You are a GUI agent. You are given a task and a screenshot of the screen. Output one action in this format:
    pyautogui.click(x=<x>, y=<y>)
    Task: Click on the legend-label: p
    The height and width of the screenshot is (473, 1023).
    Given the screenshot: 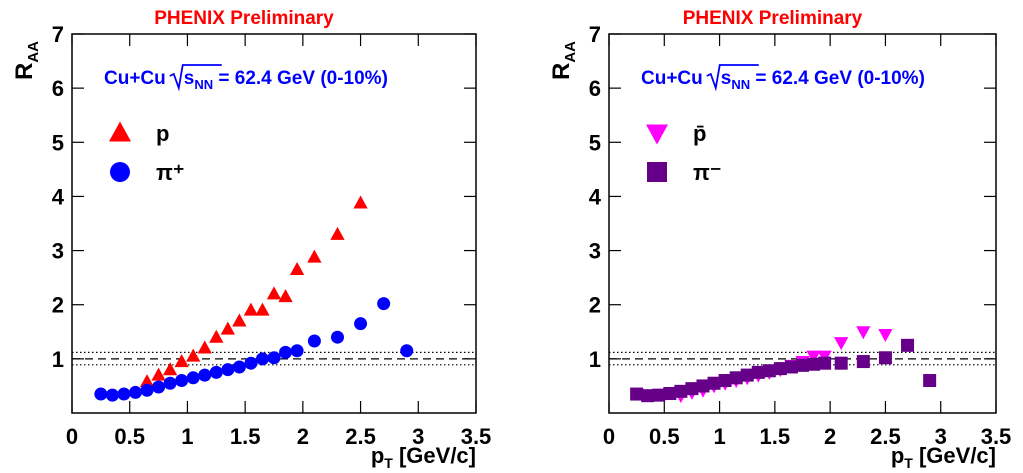 What is the action you would take?
    pyautogui.click(x=162, y=133)
    